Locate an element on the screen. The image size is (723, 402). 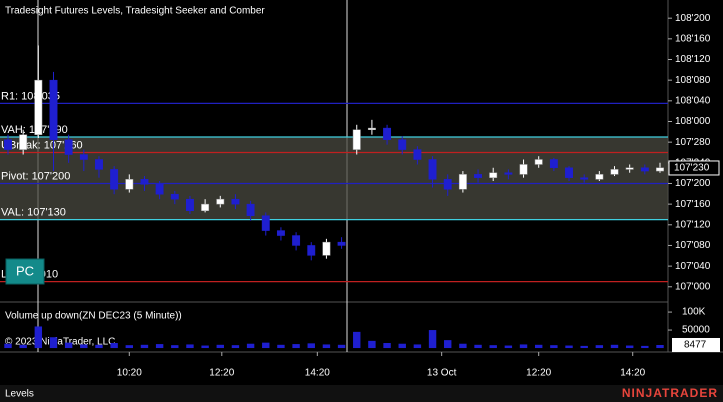
copyright: © 2023 NinjaTrader, LLC is located at coordinates (60, 342).